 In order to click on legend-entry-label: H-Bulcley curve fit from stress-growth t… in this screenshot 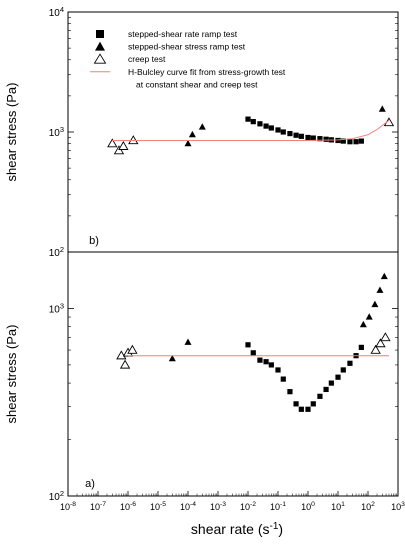, I will do `click(207, 72)`.